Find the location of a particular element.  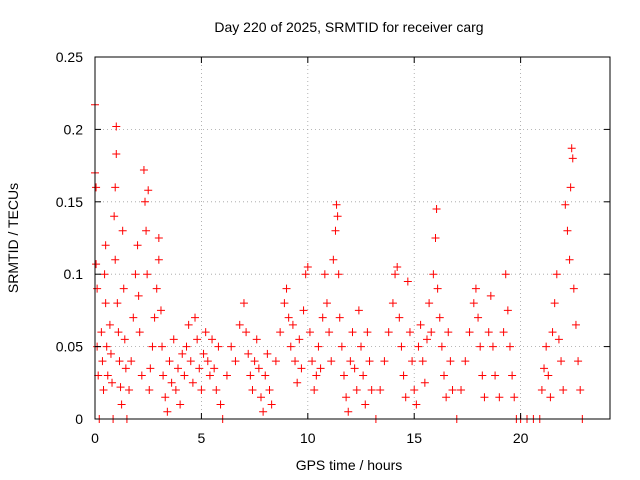

y-tick-label: 0.05 is located at coordinates (69, 347).